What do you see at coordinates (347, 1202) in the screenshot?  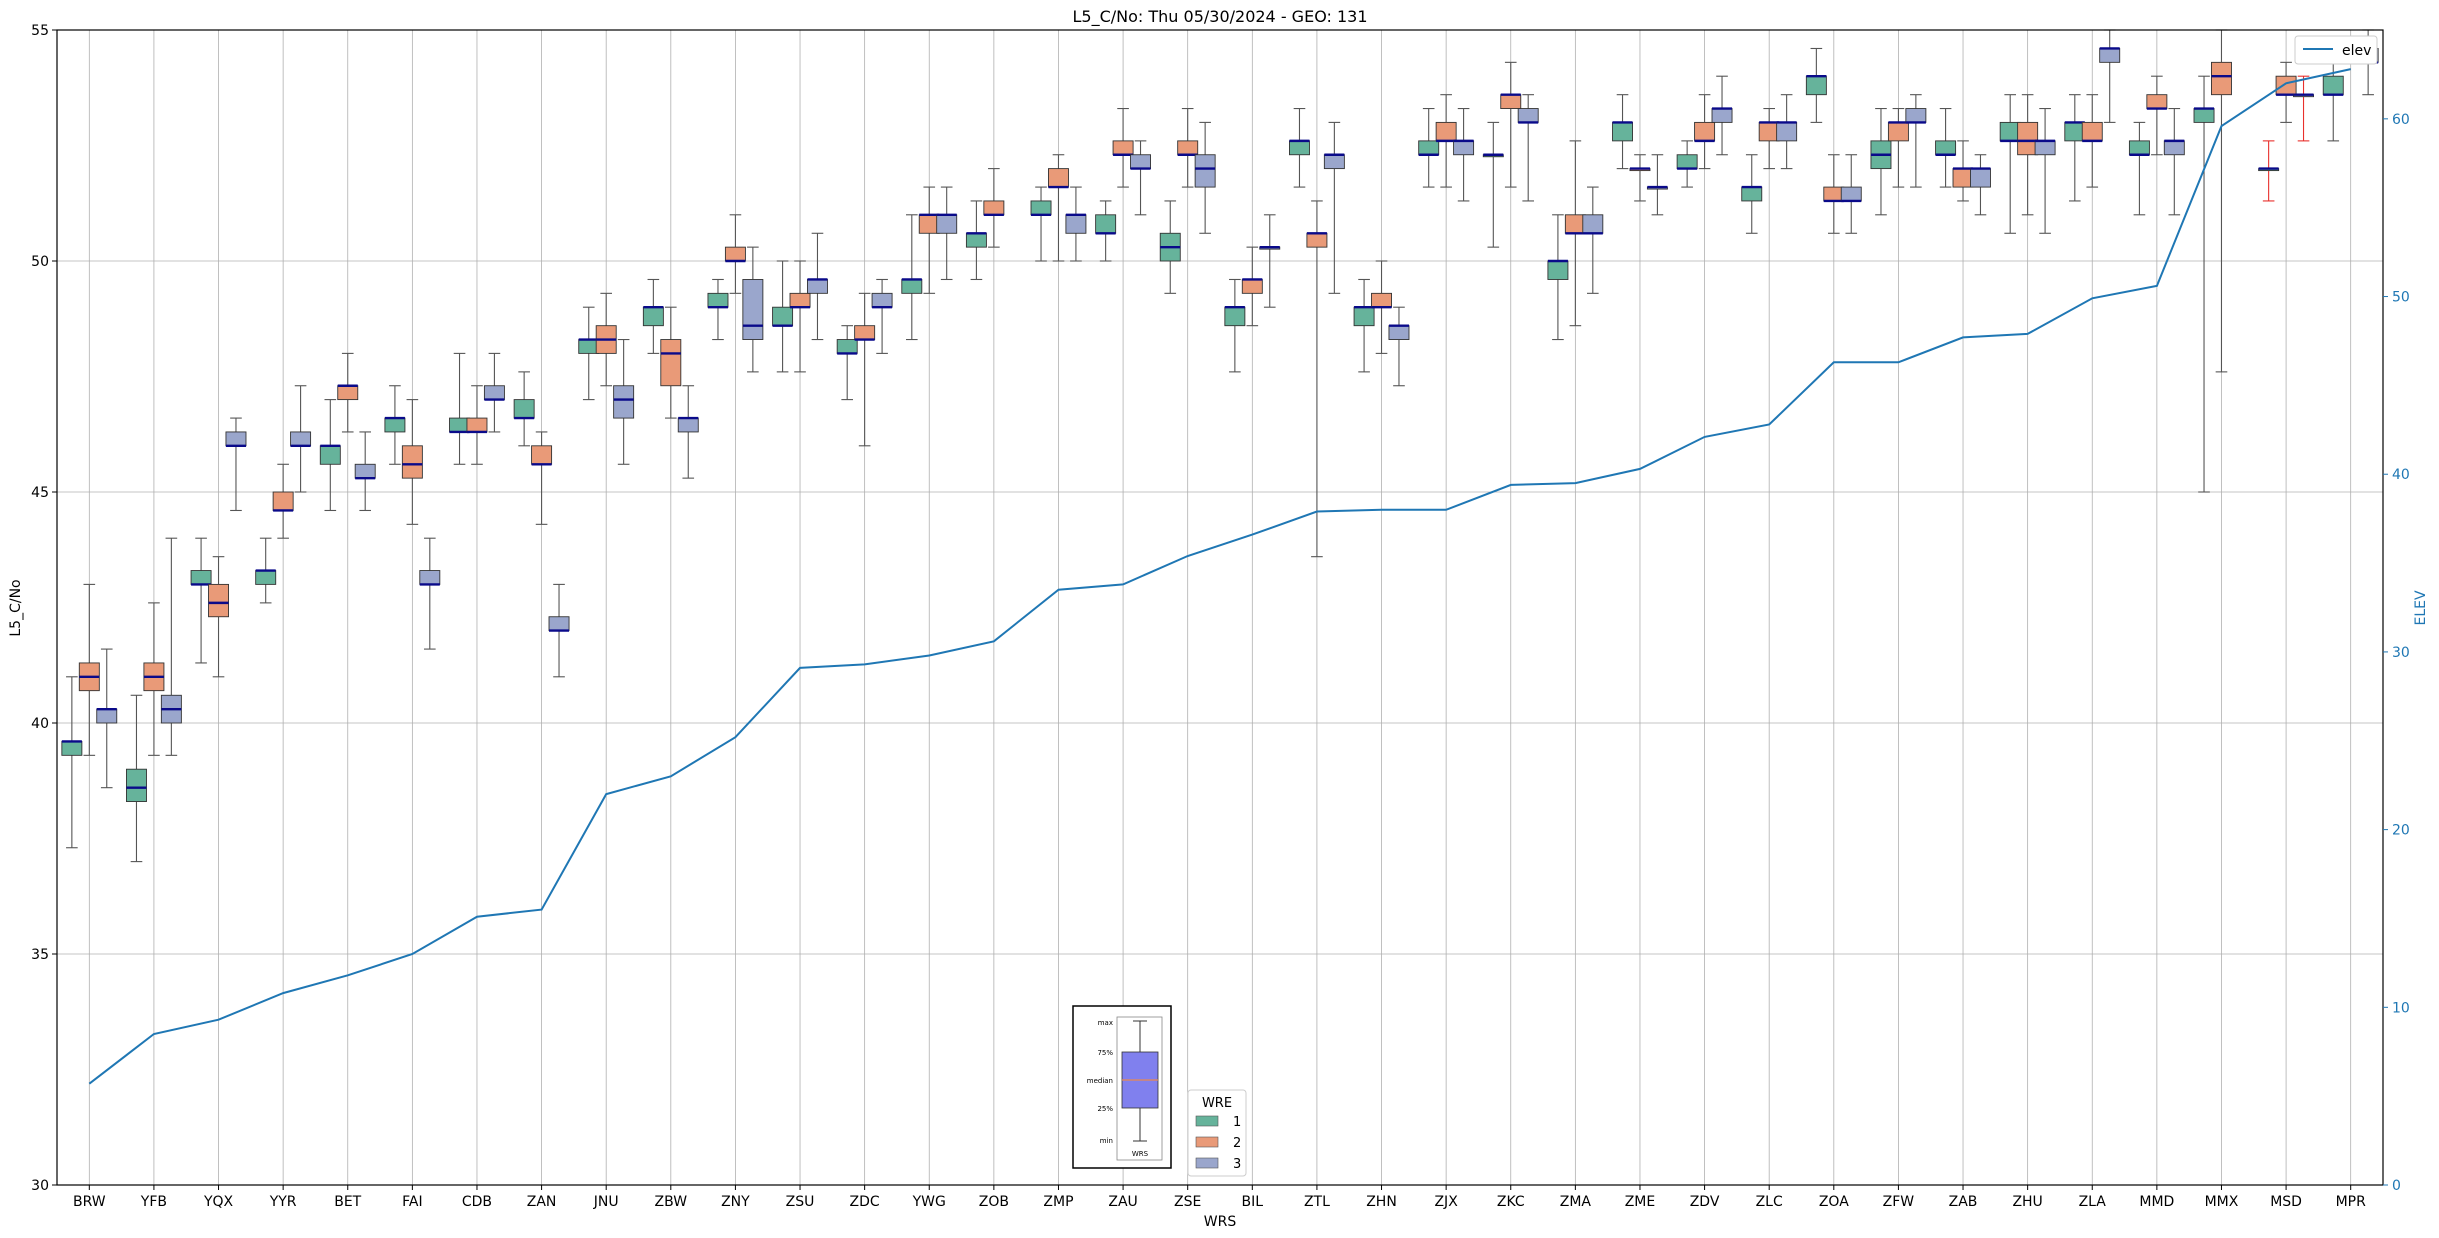 I see `x-tick-label: BET` at bounding box center [347, 1202].